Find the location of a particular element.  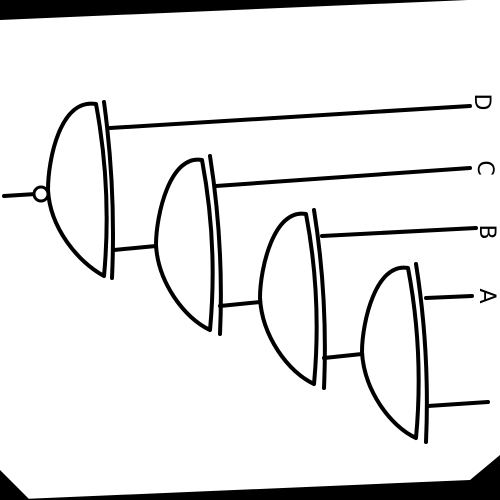

gate-1-output-bubble is located at coordinates (41, 194).